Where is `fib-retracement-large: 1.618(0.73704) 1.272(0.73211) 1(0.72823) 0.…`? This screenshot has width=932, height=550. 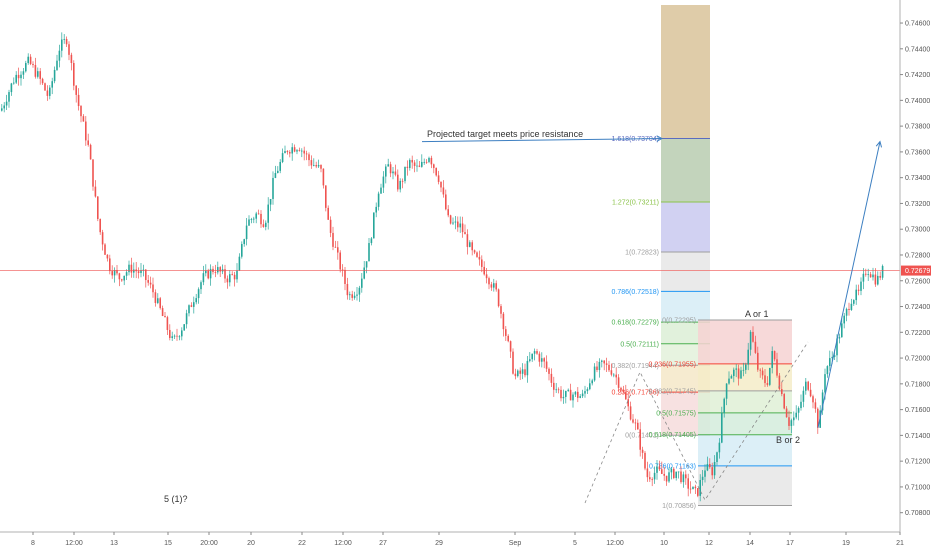 fib-retracement-large: 1.618(0.73704) 1.272(0.73211) 1(0.72823) 0.… is located at coordinates (661, 222).